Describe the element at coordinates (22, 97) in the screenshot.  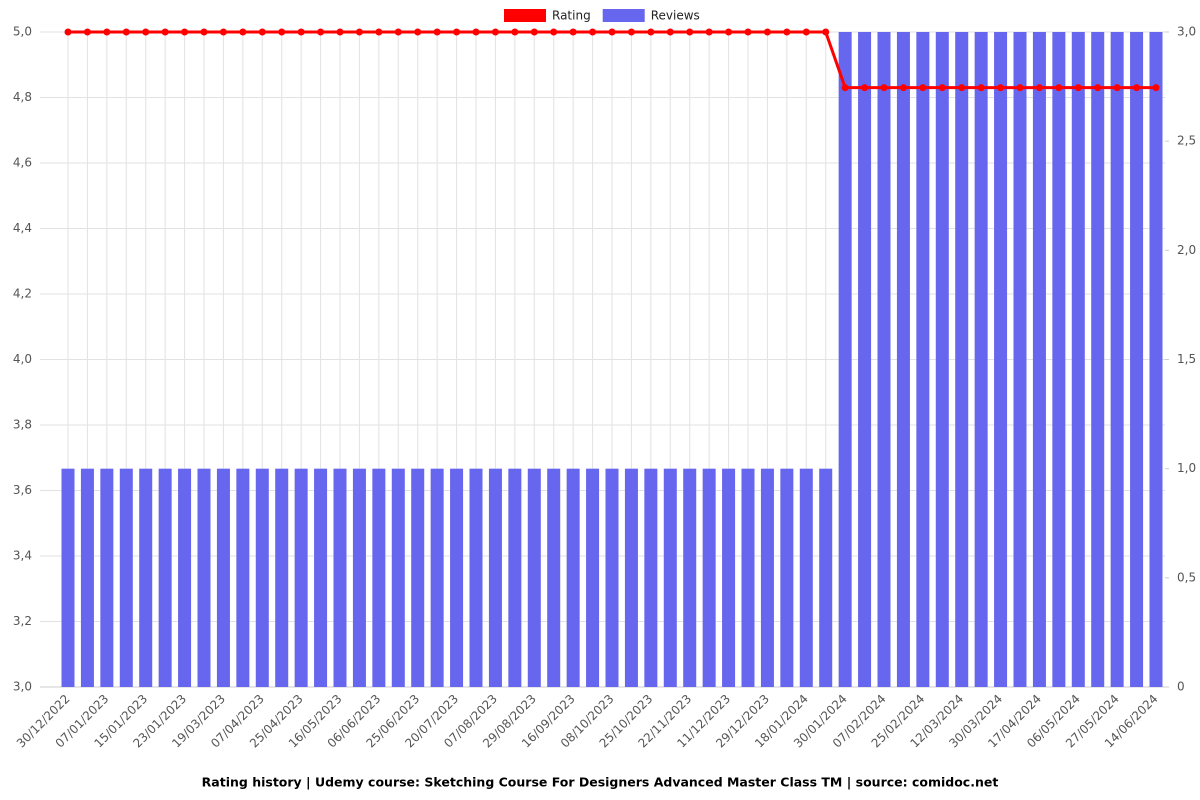
I see `y-tick-label: 4,8` at that location.